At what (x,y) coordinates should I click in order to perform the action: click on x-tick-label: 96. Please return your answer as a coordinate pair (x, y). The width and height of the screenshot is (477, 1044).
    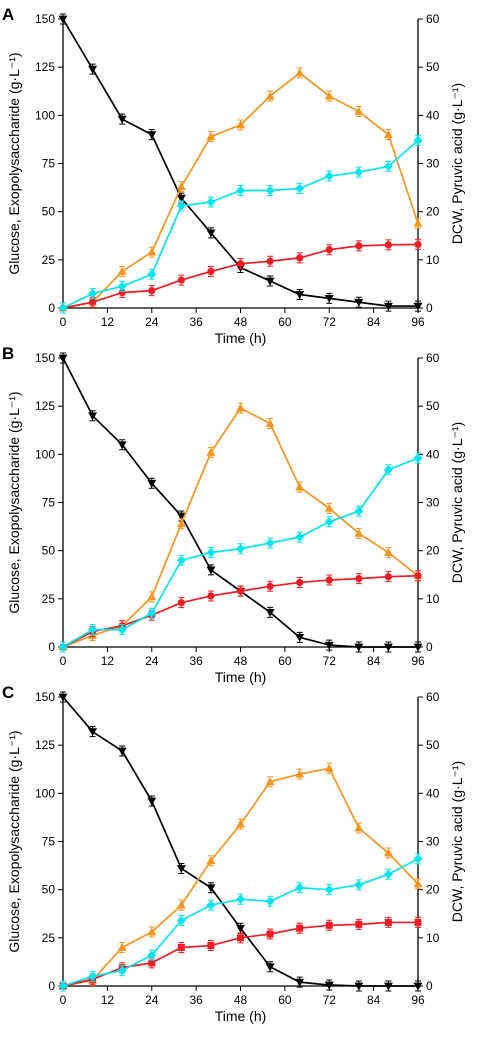
    Looking at the image, I should click on (418, 322).